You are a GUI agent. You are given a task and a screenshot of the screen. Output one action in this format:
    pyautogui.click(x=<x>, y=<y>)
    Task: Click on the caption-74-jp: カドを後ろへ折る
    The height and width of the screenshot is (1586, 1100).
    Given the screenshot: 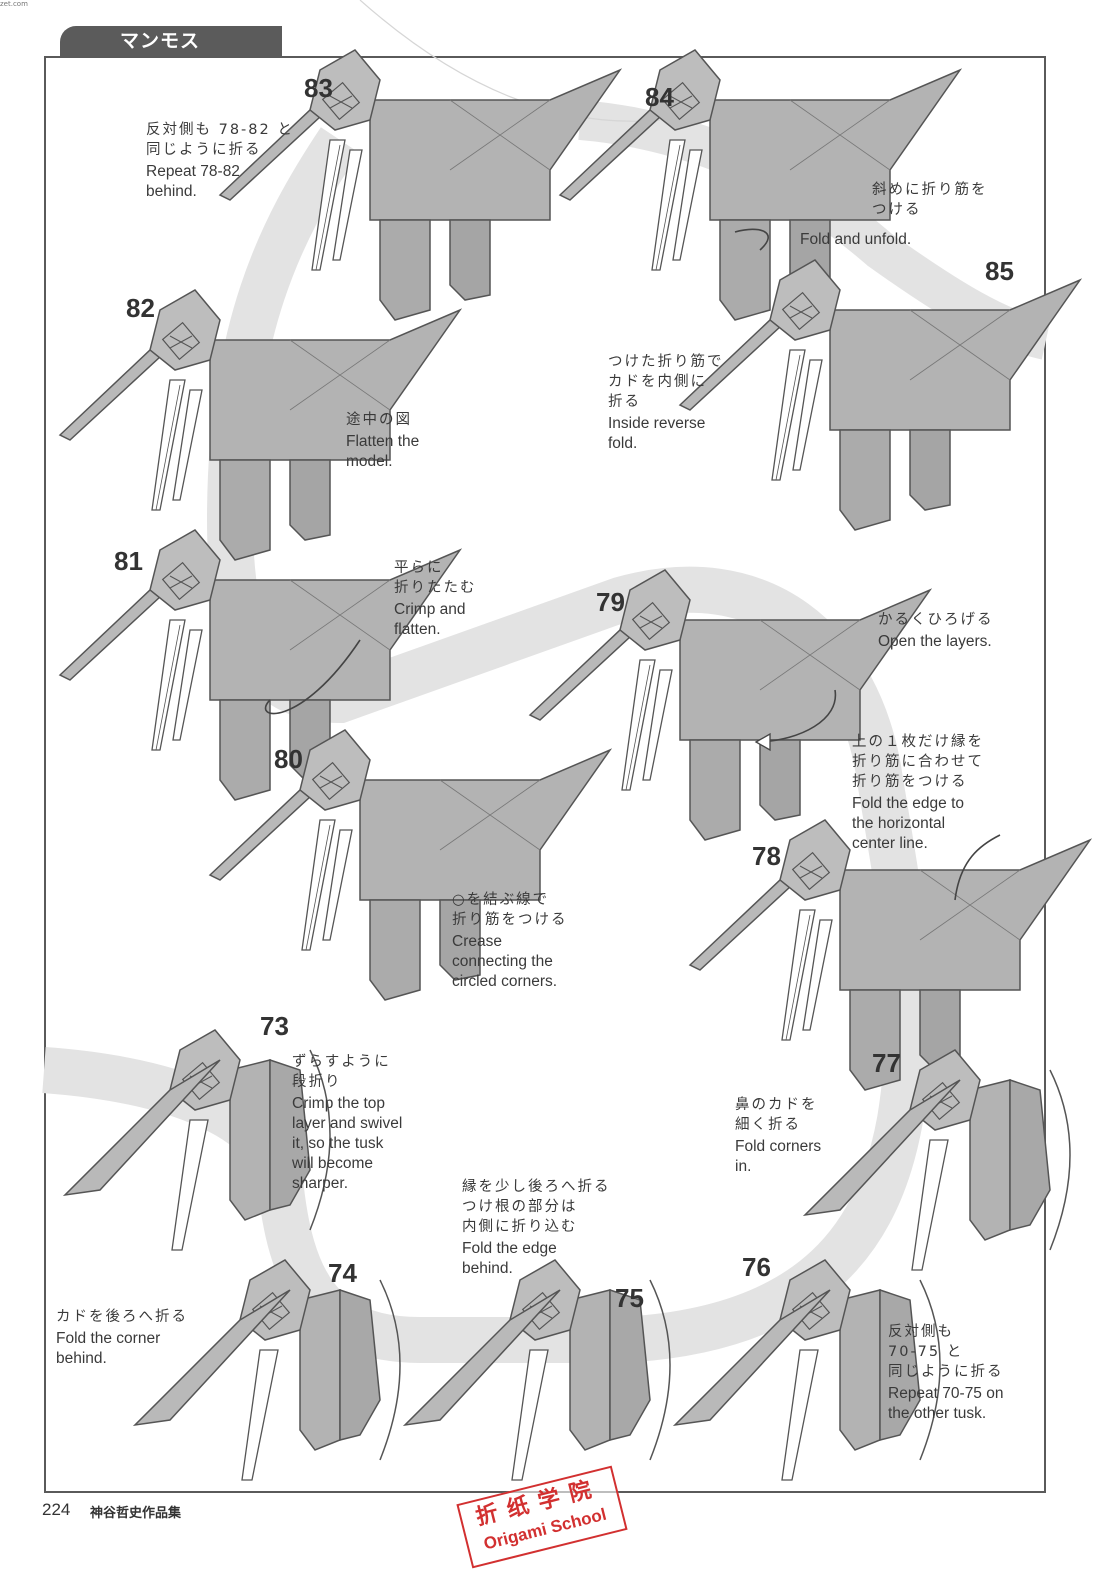 What is the action you would take?
    pyautogui.click(x=122, y=1317)
    